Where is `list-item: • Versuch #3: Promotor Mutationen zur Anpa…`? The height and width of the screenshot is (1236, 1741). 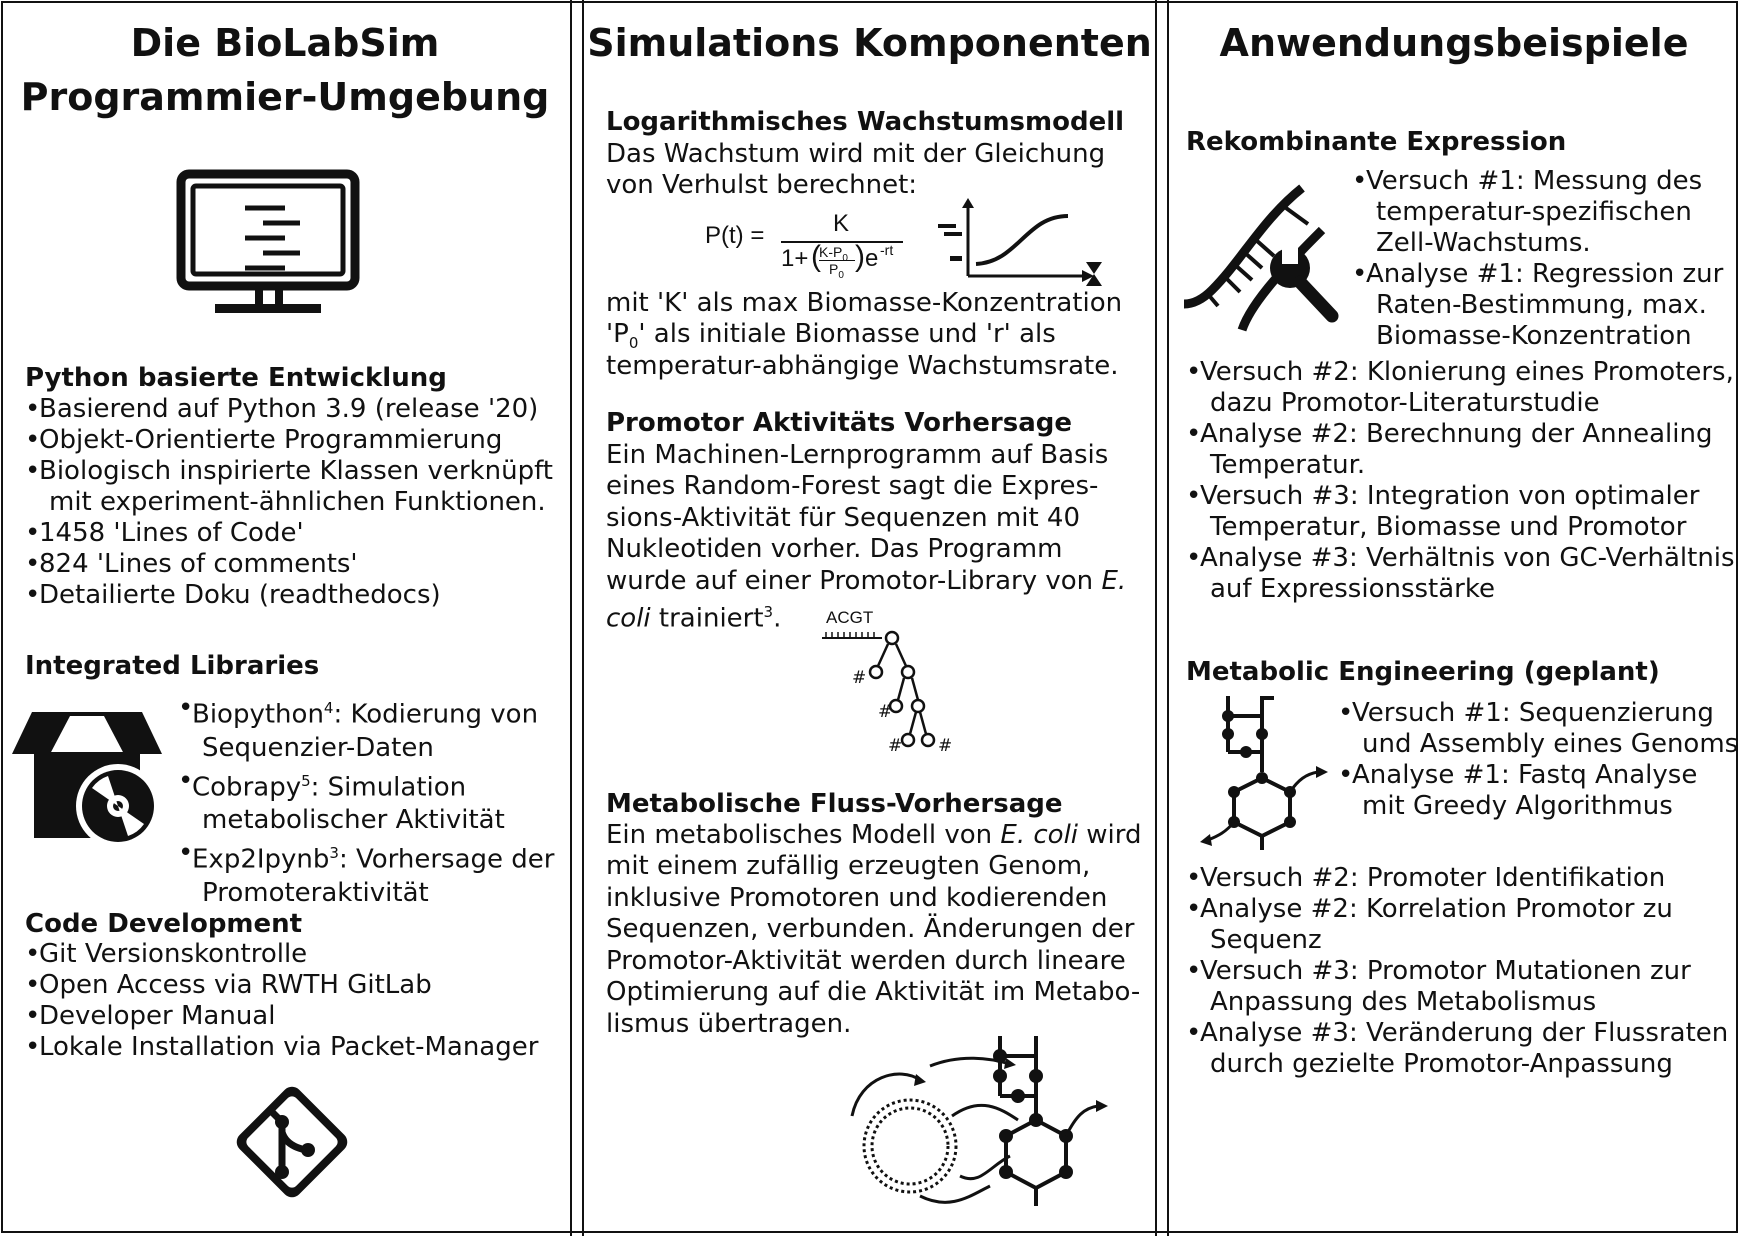
list-item: • Versuch #3: Promotor Mutationen zur Anpa… is located at coordinates (1438, 986).